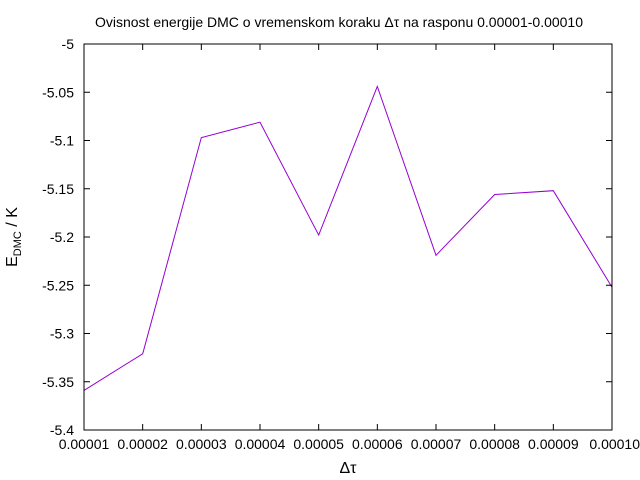 This screenshot has height=480, width=640. Describe the element at coordinates (68, 44) in the screenshot. I see `y-tick-label: -5` at that location.